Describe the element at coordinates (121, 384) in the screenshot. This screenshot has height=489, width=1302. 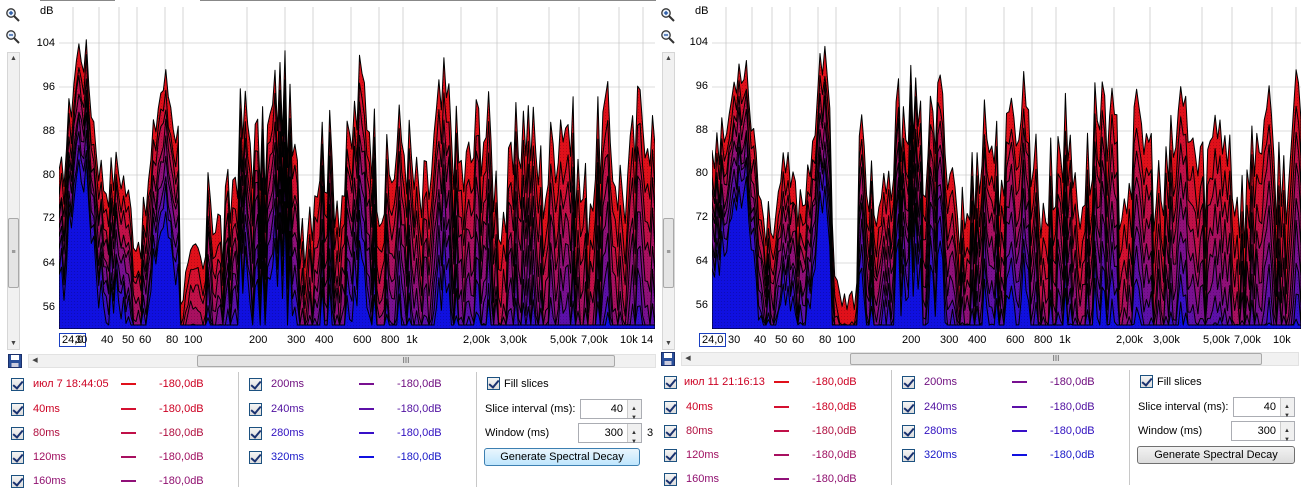
I see `slice-row: июл 7 18:44:05 -180,0dB` at that location.